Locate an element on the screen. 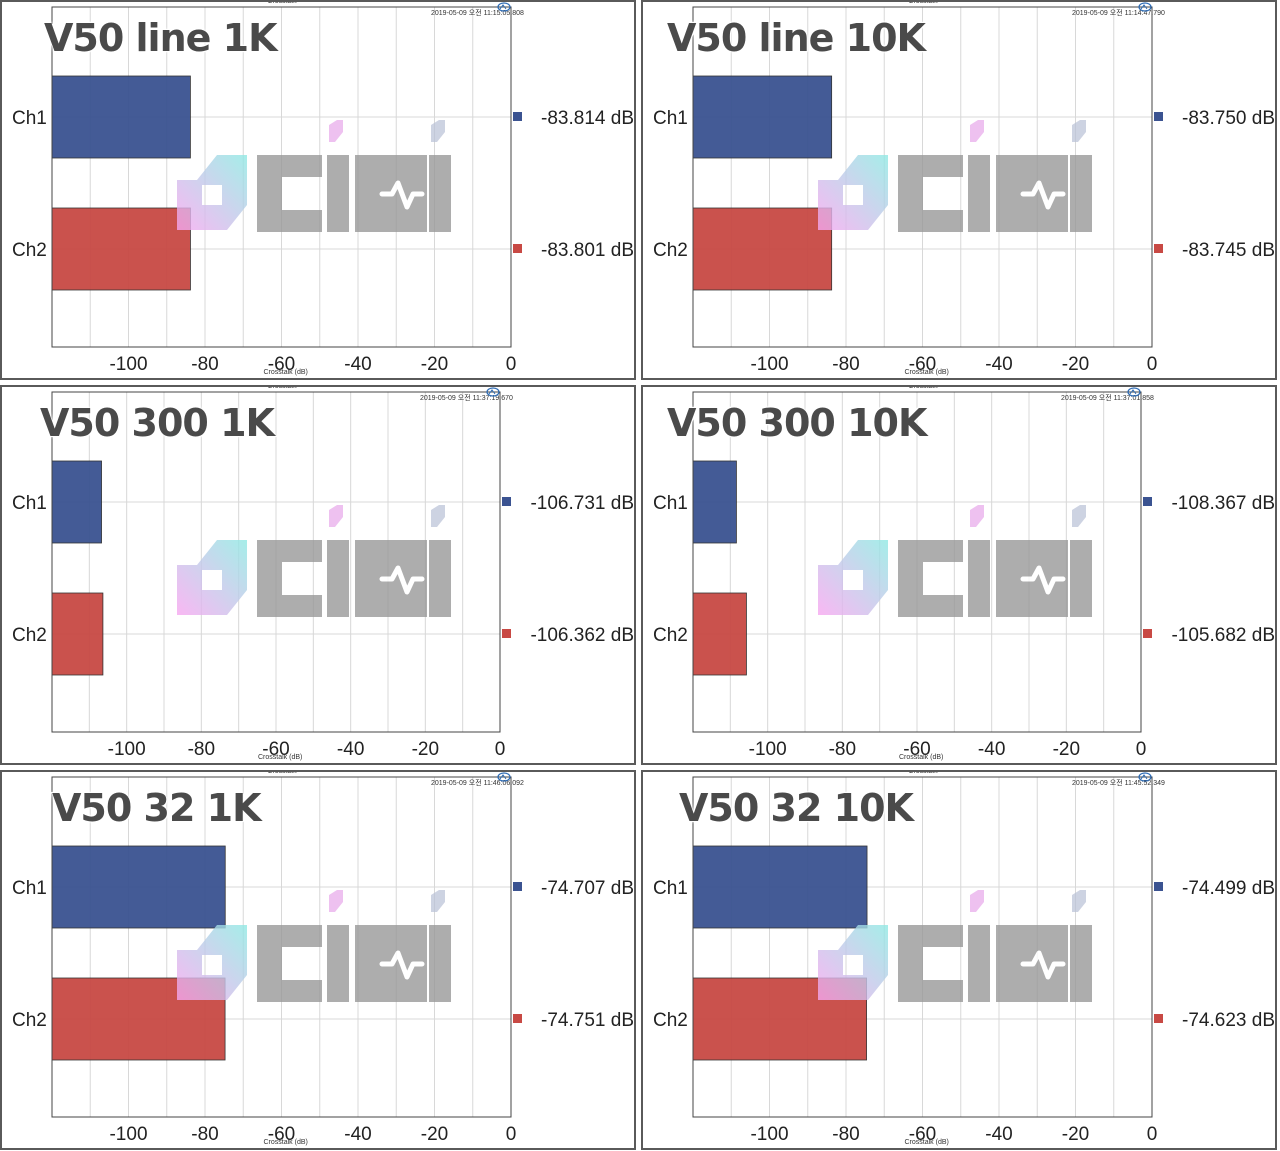 The width and height of the screenshot is (1280, 1151). value-label: -83.745 dB is located at coordinates (1228, 250).